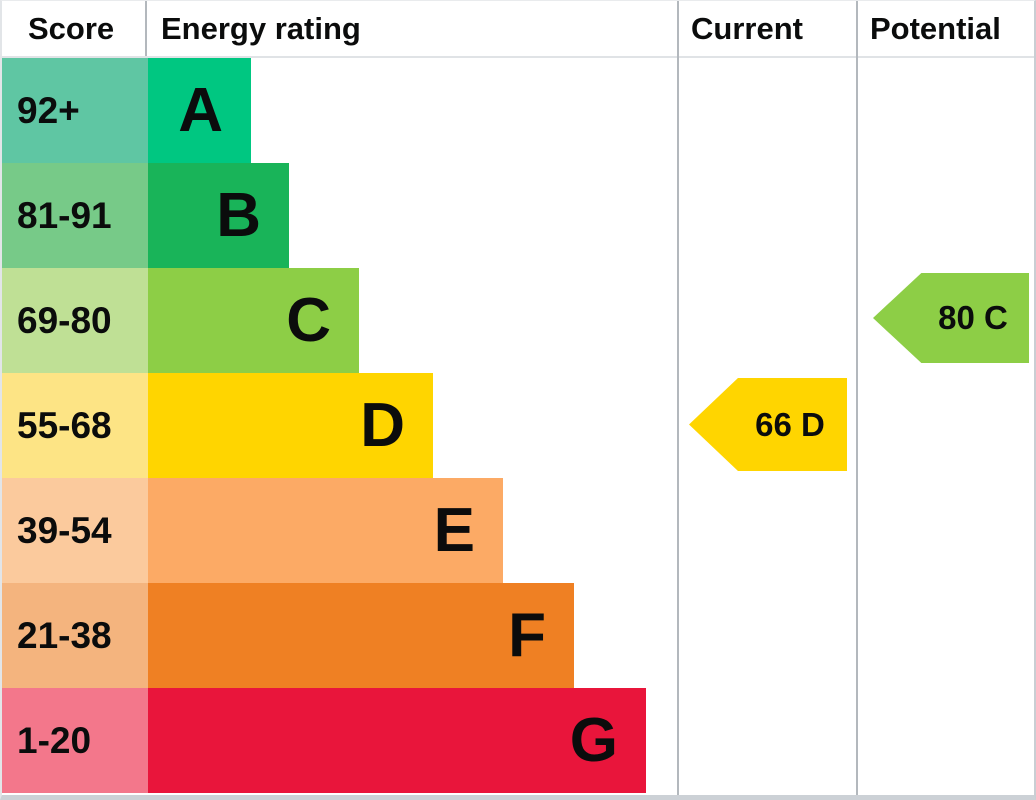  I want to click on band-letter: F, so click(527, 635).